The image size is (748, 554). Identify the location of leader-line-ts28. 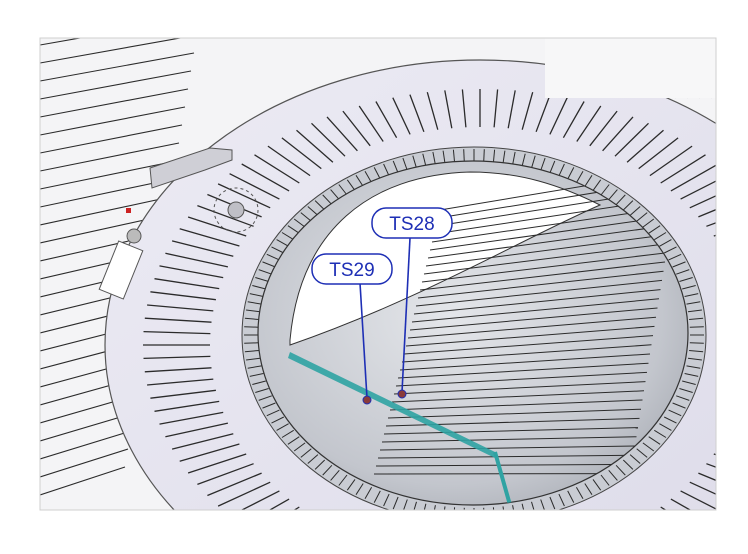
(406, 315).